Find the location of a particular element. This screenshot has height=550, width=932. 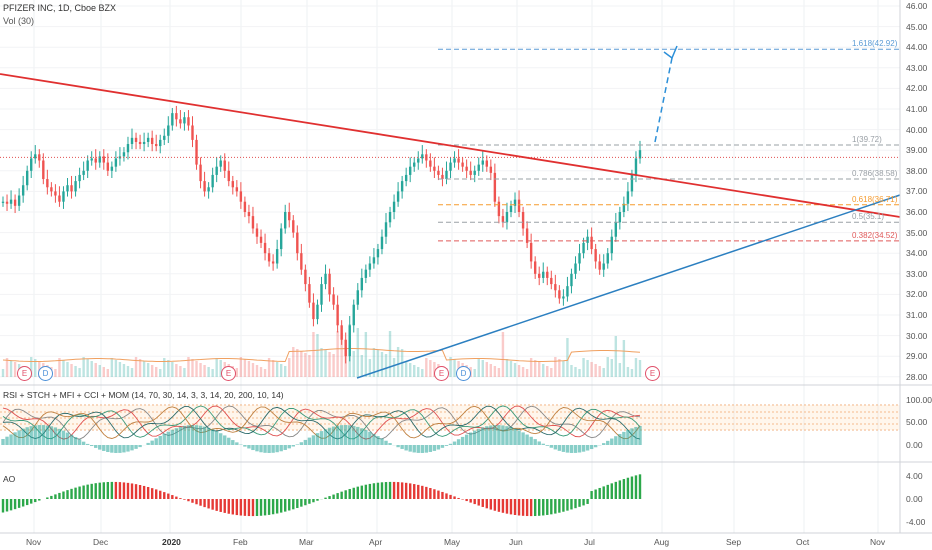

time-tick-label: Dec is located at coordinates (101, 542).